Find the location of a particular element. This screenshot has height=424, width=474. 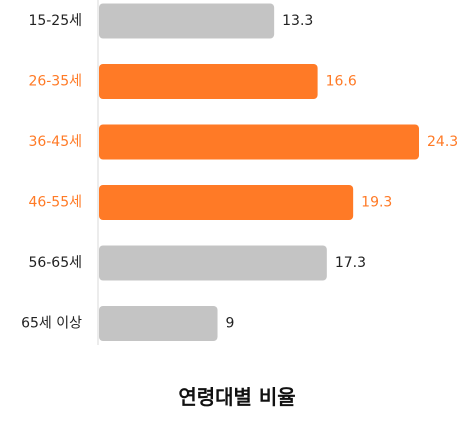

category-label: 56-65세 is located at coordinates (55, 263).